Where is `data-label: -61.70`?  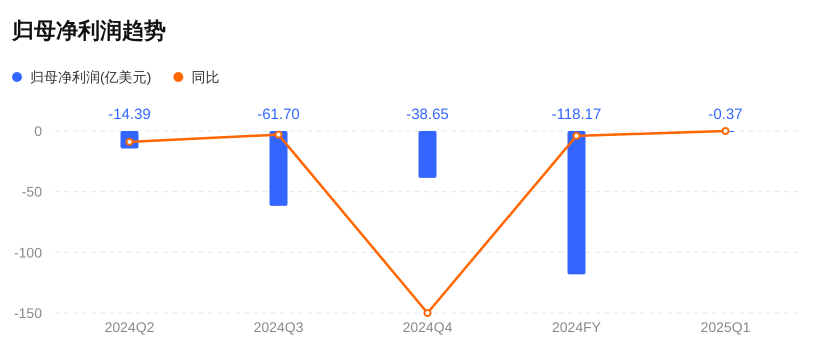 data-label: -61.70 is located at coordinates (278, 114).